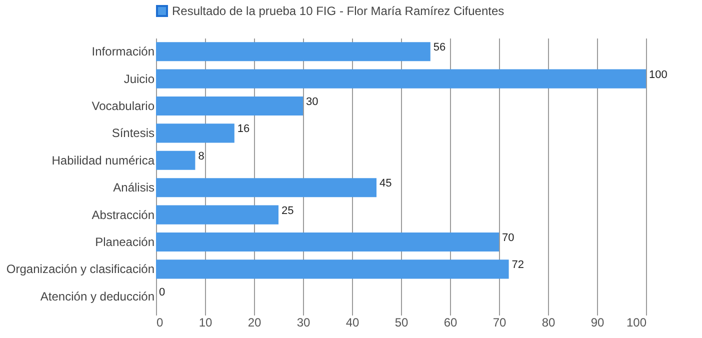 This screenshot has width=702, height=338. What do you see at coordinates (288, 210) in the screenshot?
I see `data-label: 25` at bounding box center [288, 210].